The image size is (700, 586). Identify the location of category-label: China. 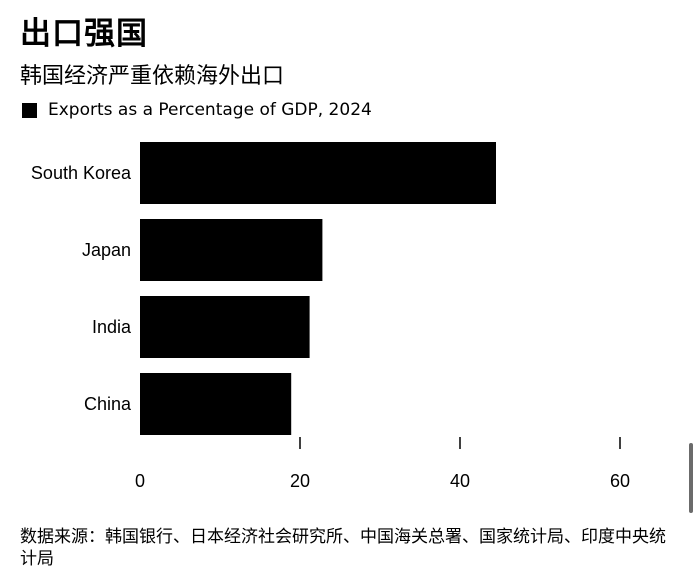
(108, 404).